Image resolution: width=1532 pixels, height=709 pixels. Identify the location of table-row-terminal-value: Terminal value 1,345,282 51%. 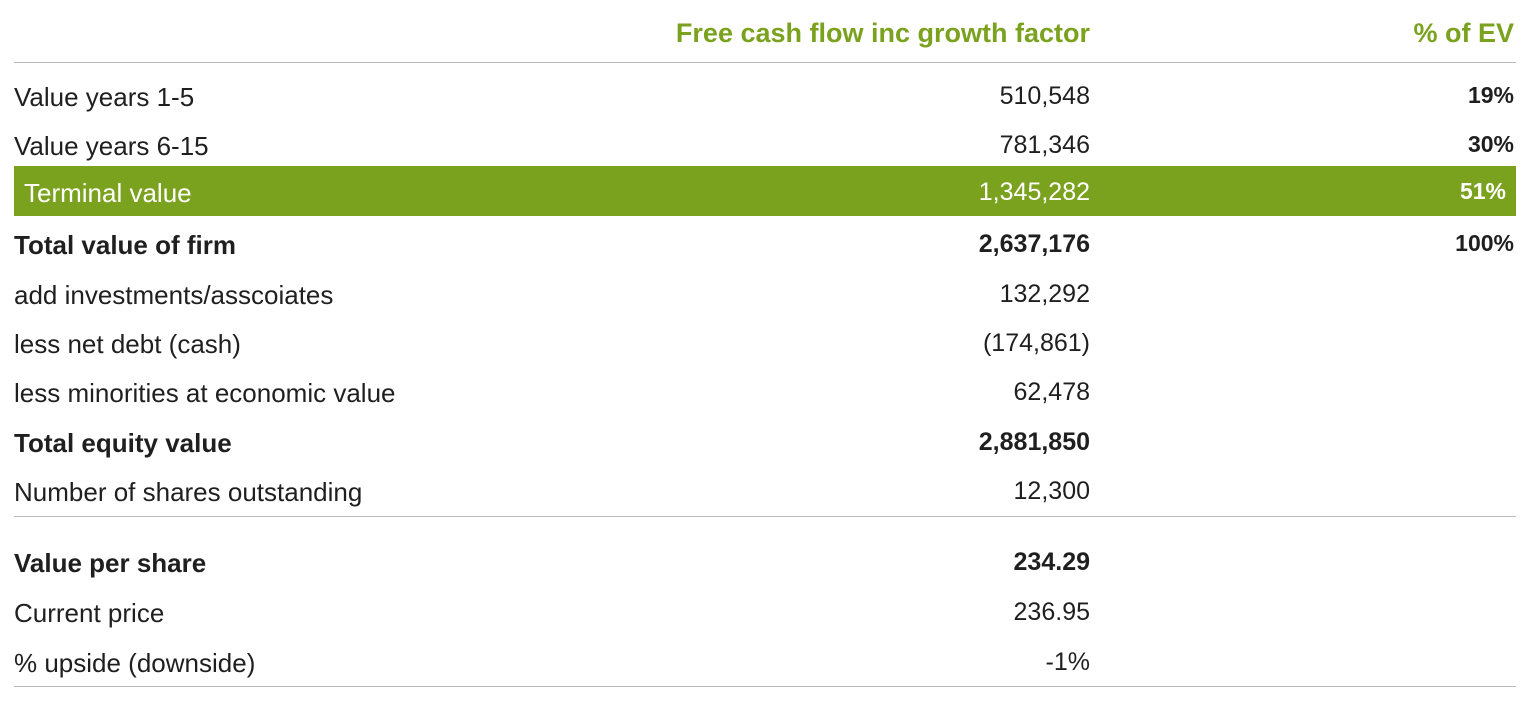
(765, 191).